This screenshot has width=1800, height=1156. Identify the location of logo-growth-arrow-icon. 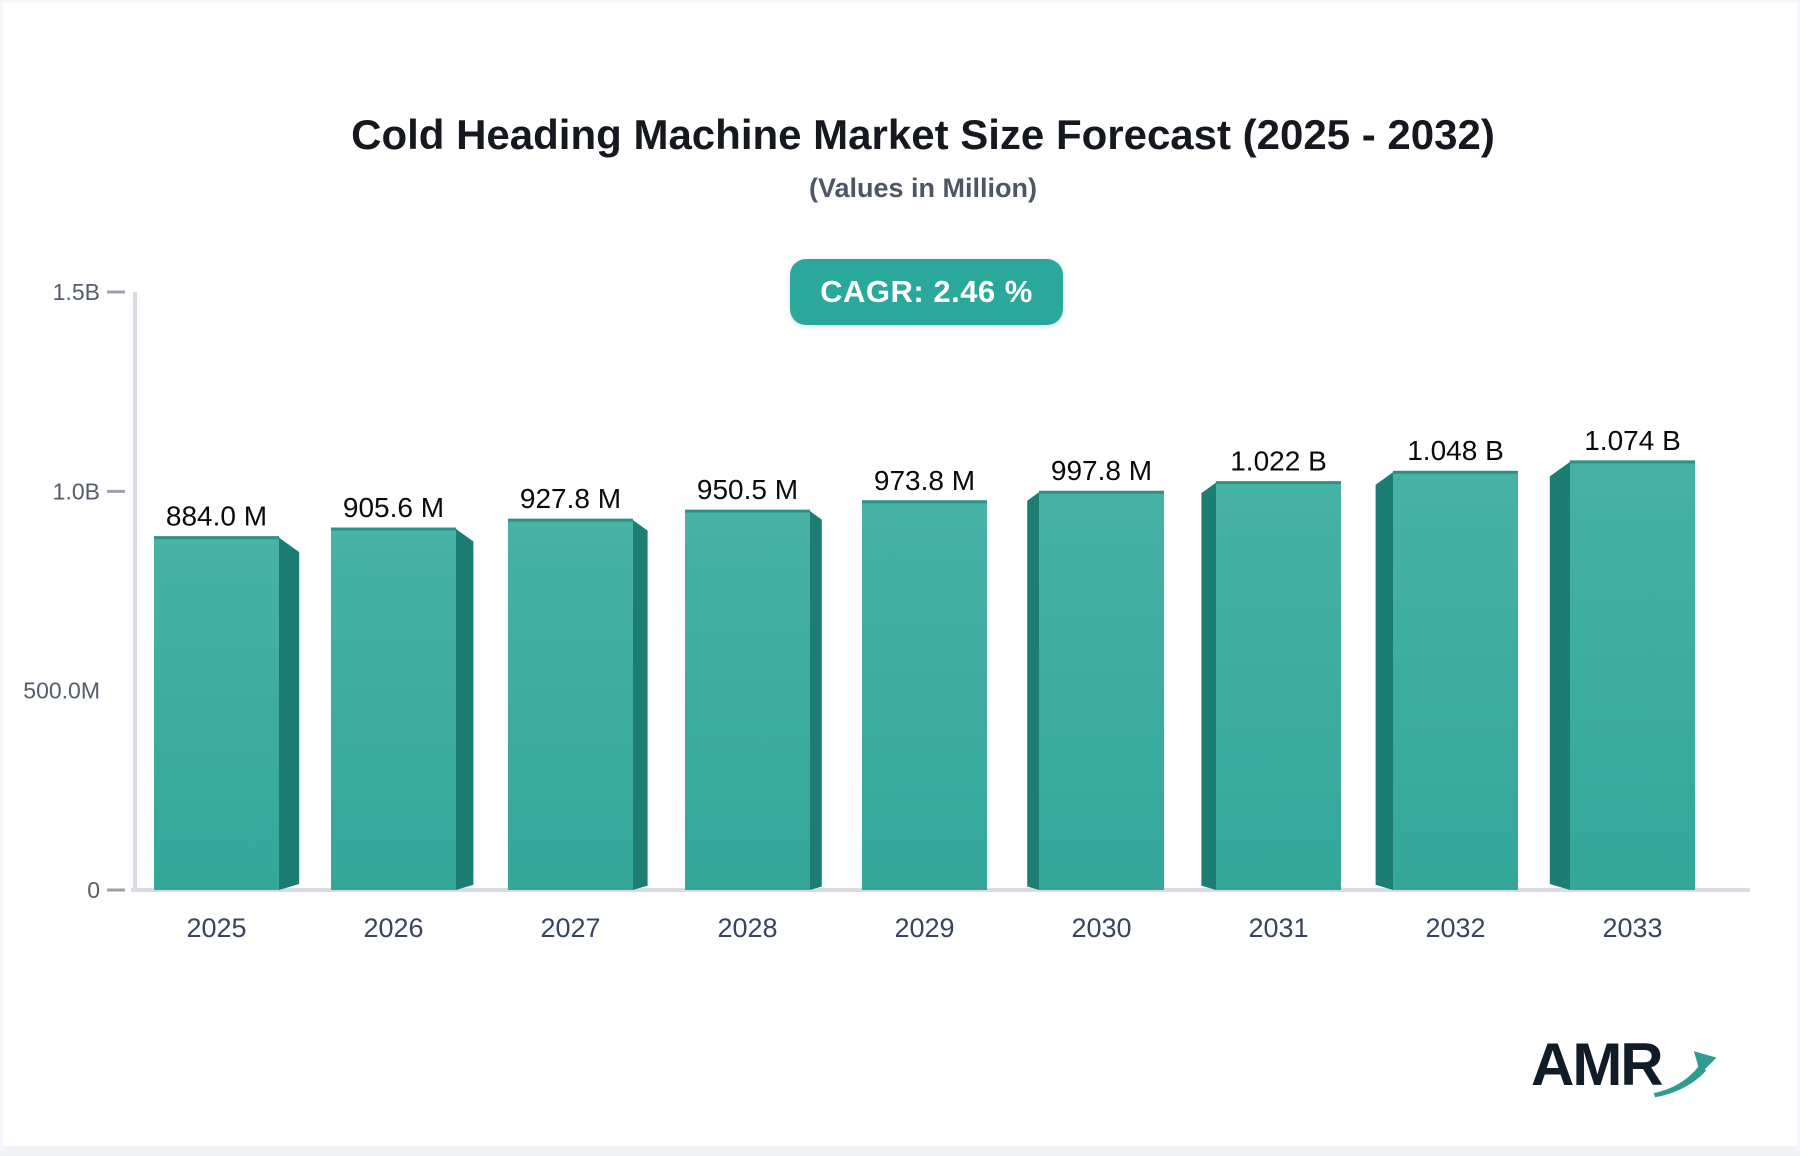
(1685, 1074).